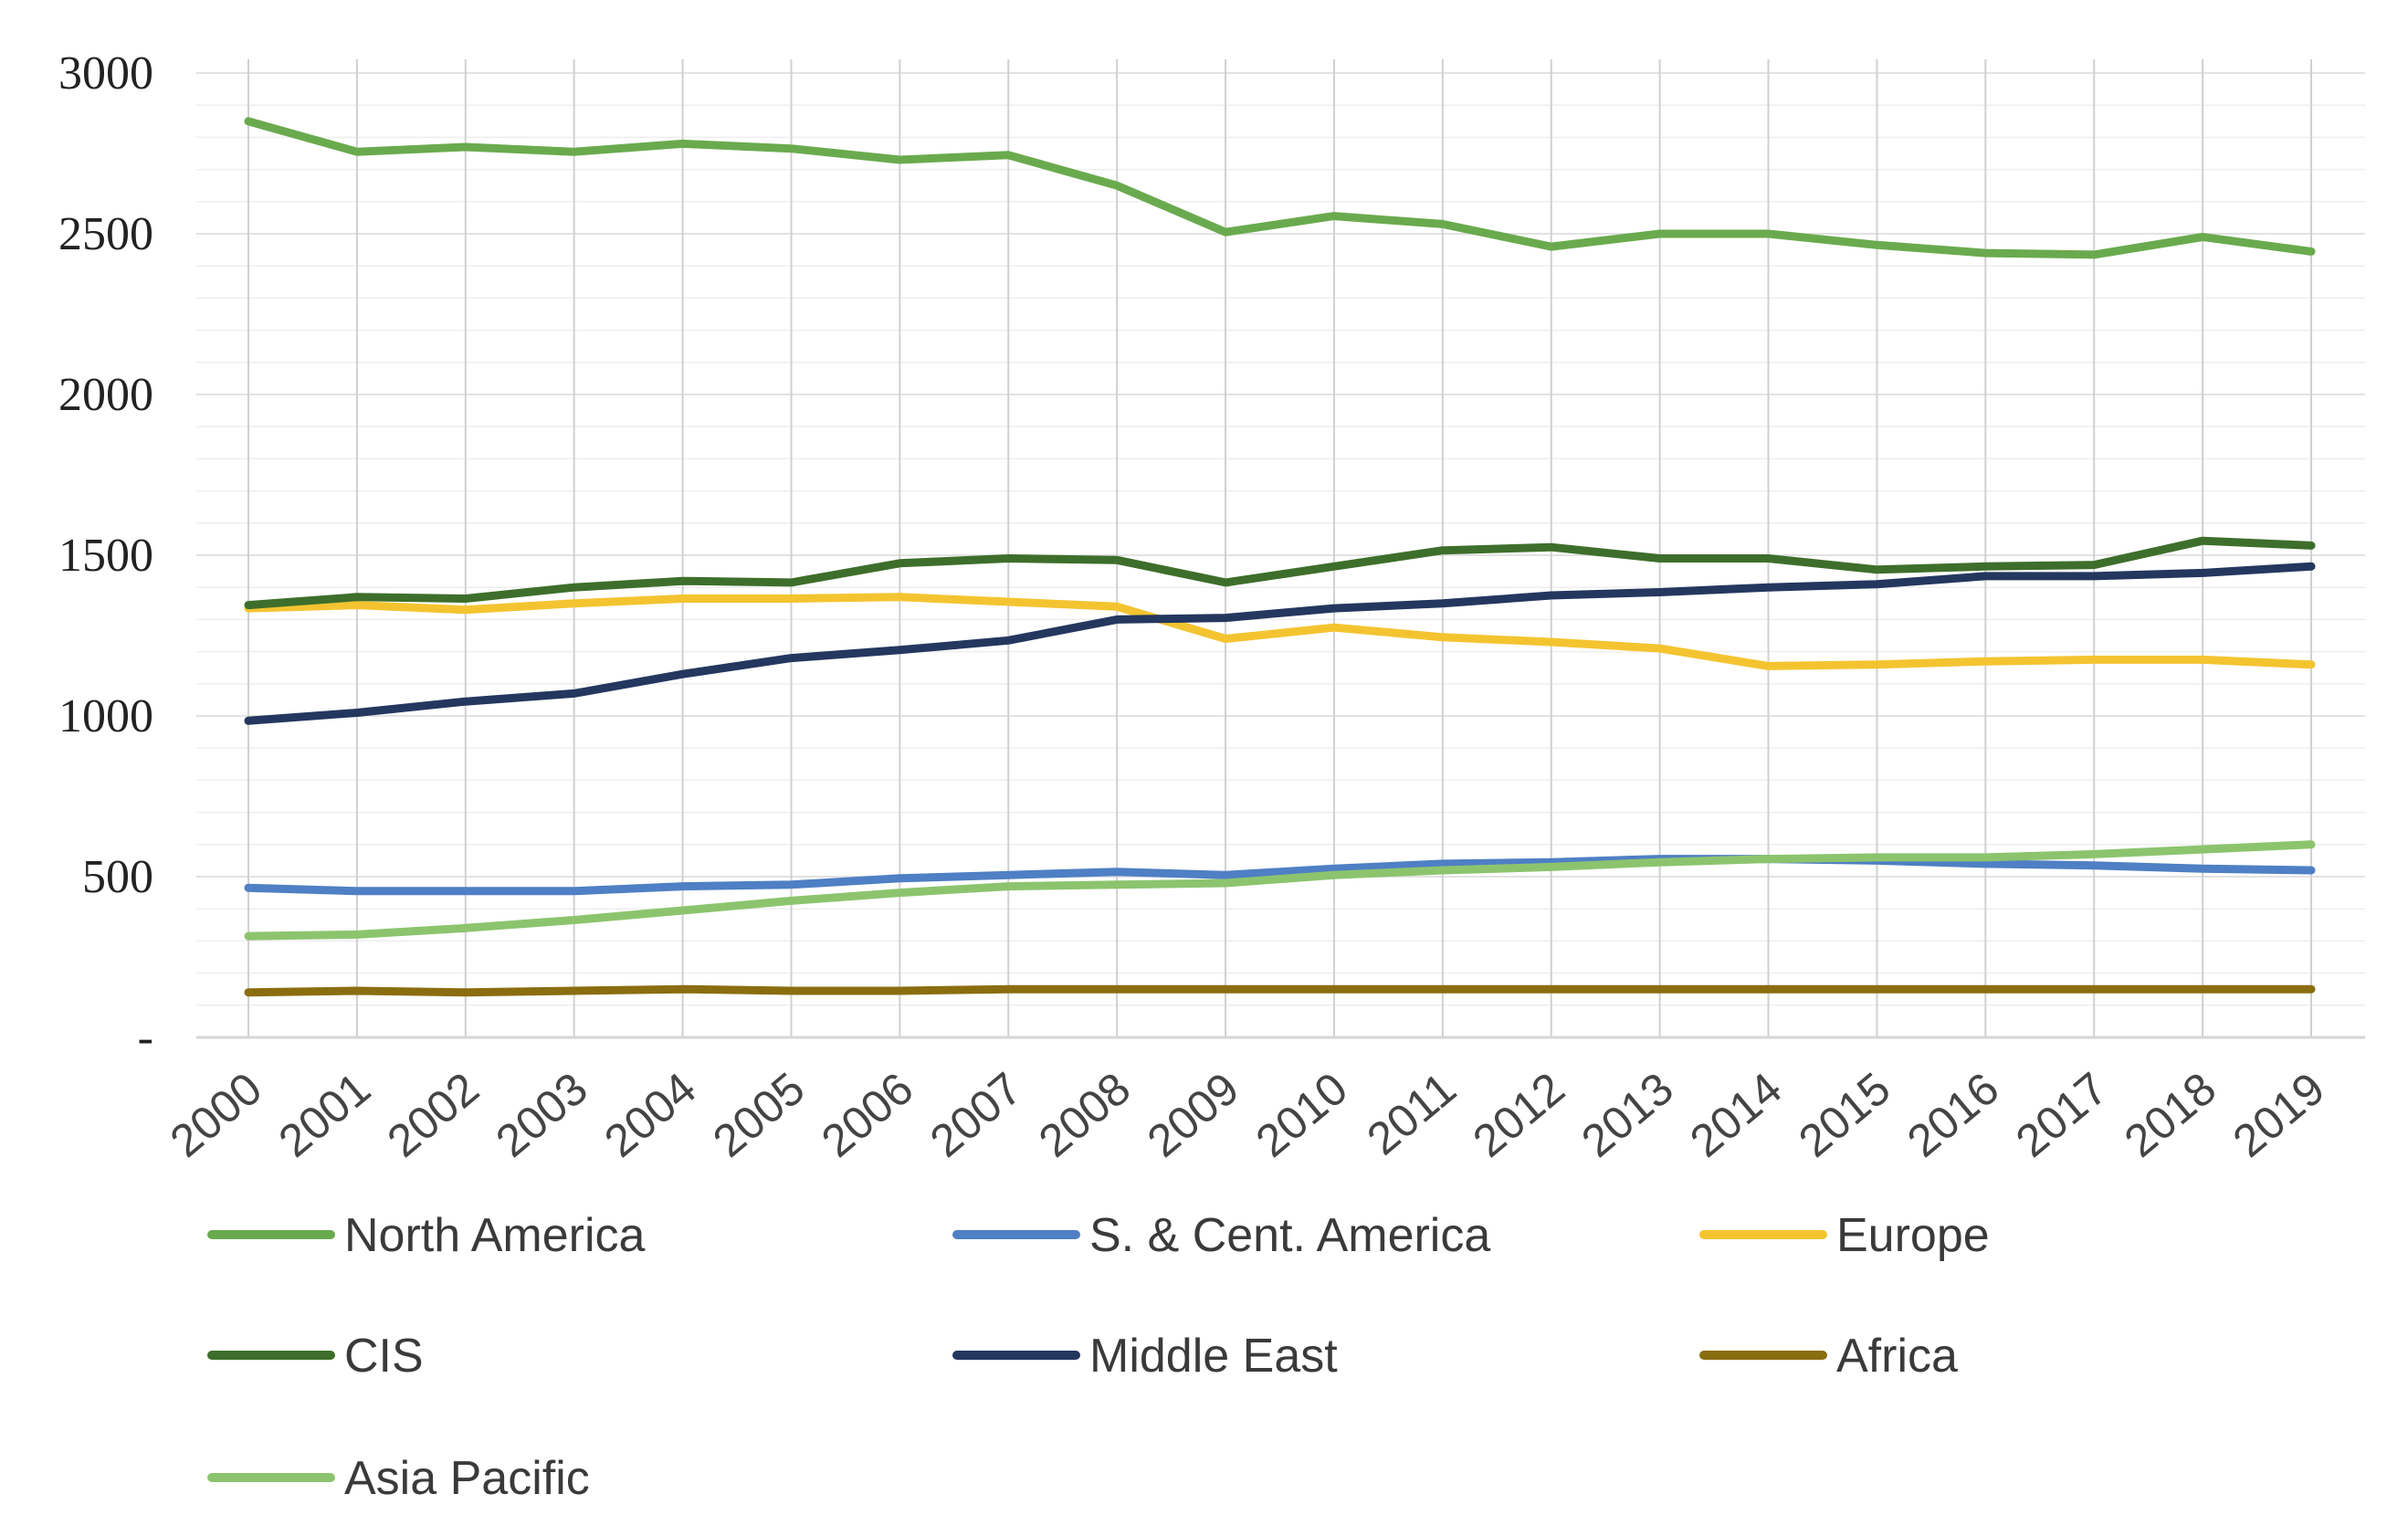  I want to click on series-line-europe, so click(1280, 631).